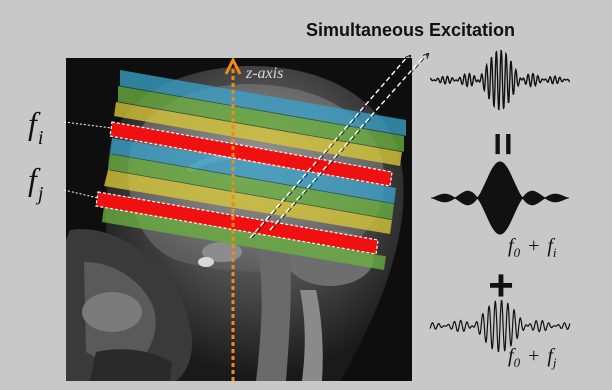  What do you see at coordinates (500, 326) in the screenshot?
I see `pulse-waveform-j` at bounding box center [500, 326].